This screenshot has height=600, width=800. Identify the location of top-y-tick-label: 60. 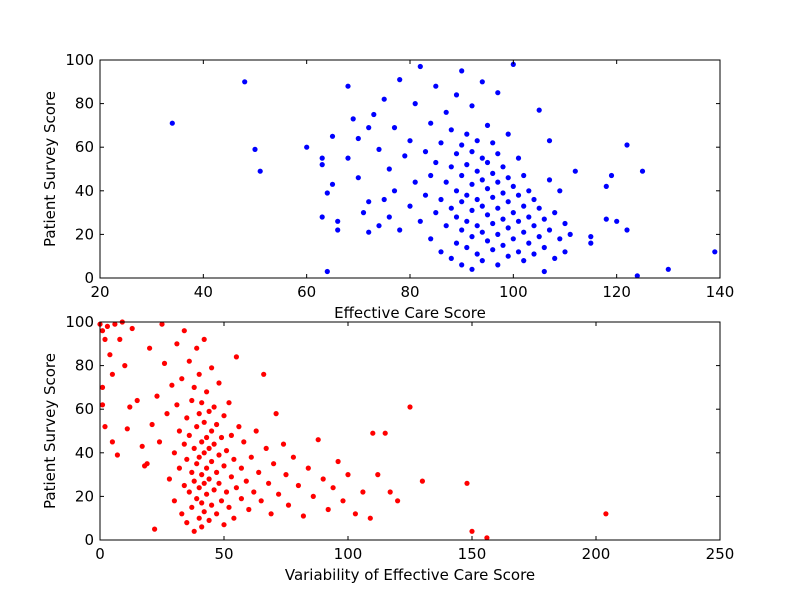
(84, 147).